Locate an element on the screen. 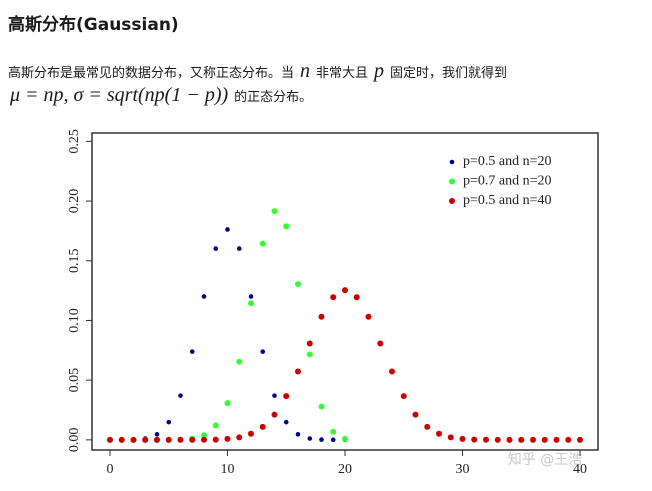  text: 的正态分布。 is located at coordinates (273, 97).